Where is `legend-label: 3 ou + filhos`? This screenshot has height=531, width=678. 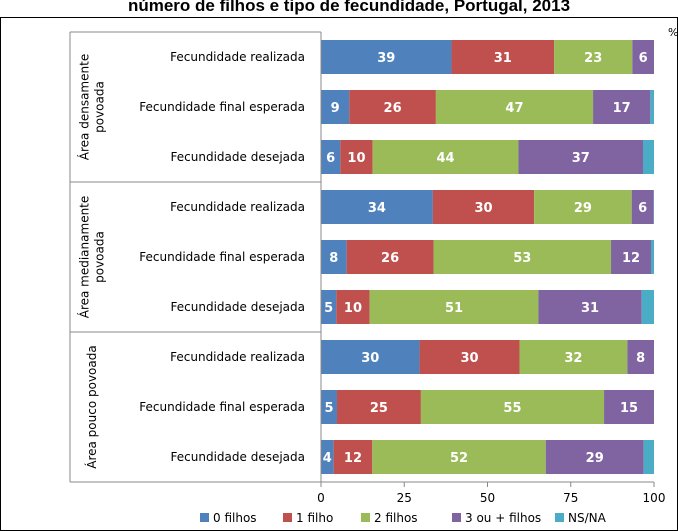 legend-label: 3 ou + filhos is located at coordinates (503, 518).